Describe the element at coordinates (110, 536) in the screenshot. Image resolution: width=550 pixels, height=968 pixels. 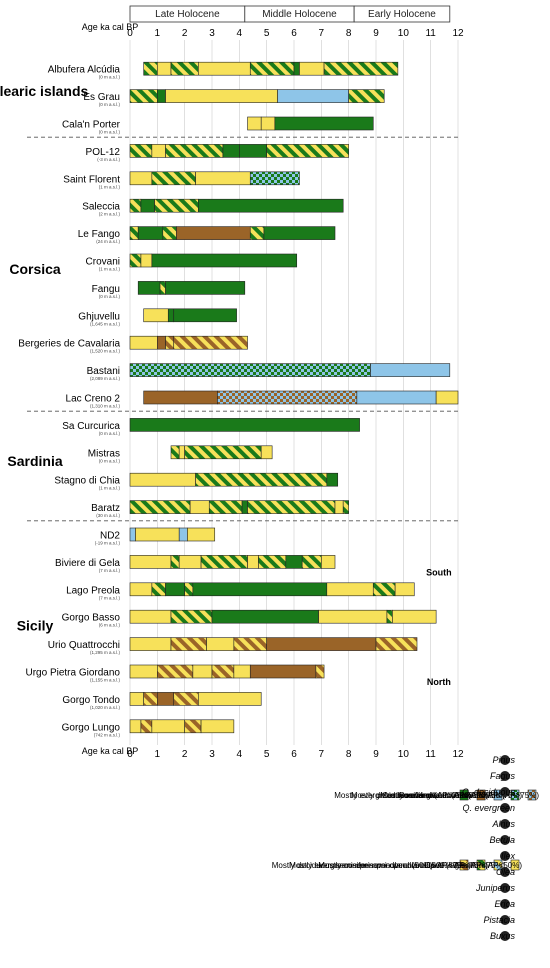
I see `site-label: ND2` at that location.